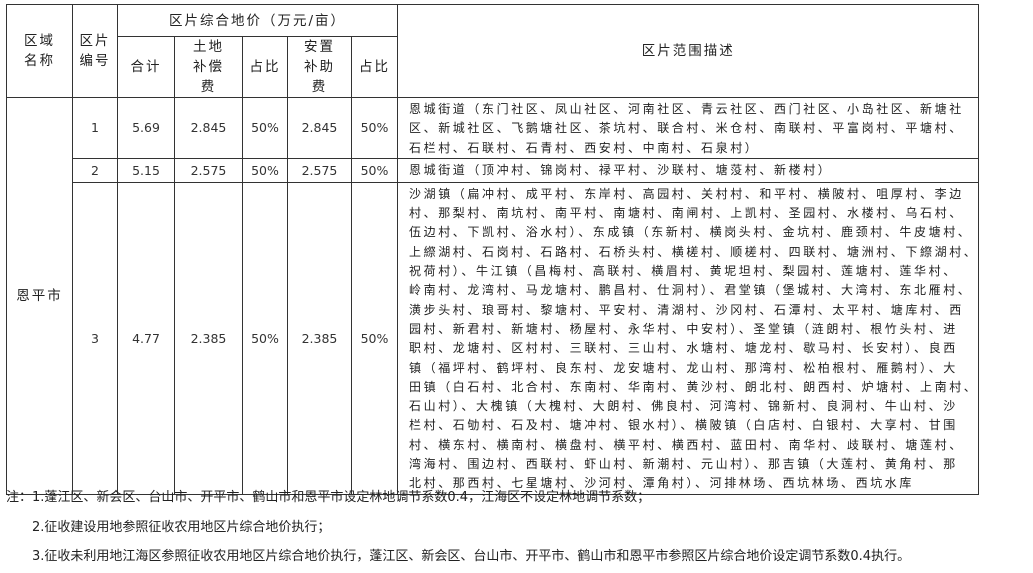  Describe the element at coordinates (319, 170) in the screenshot. I see `resettle-cell: 2.575` at that location.